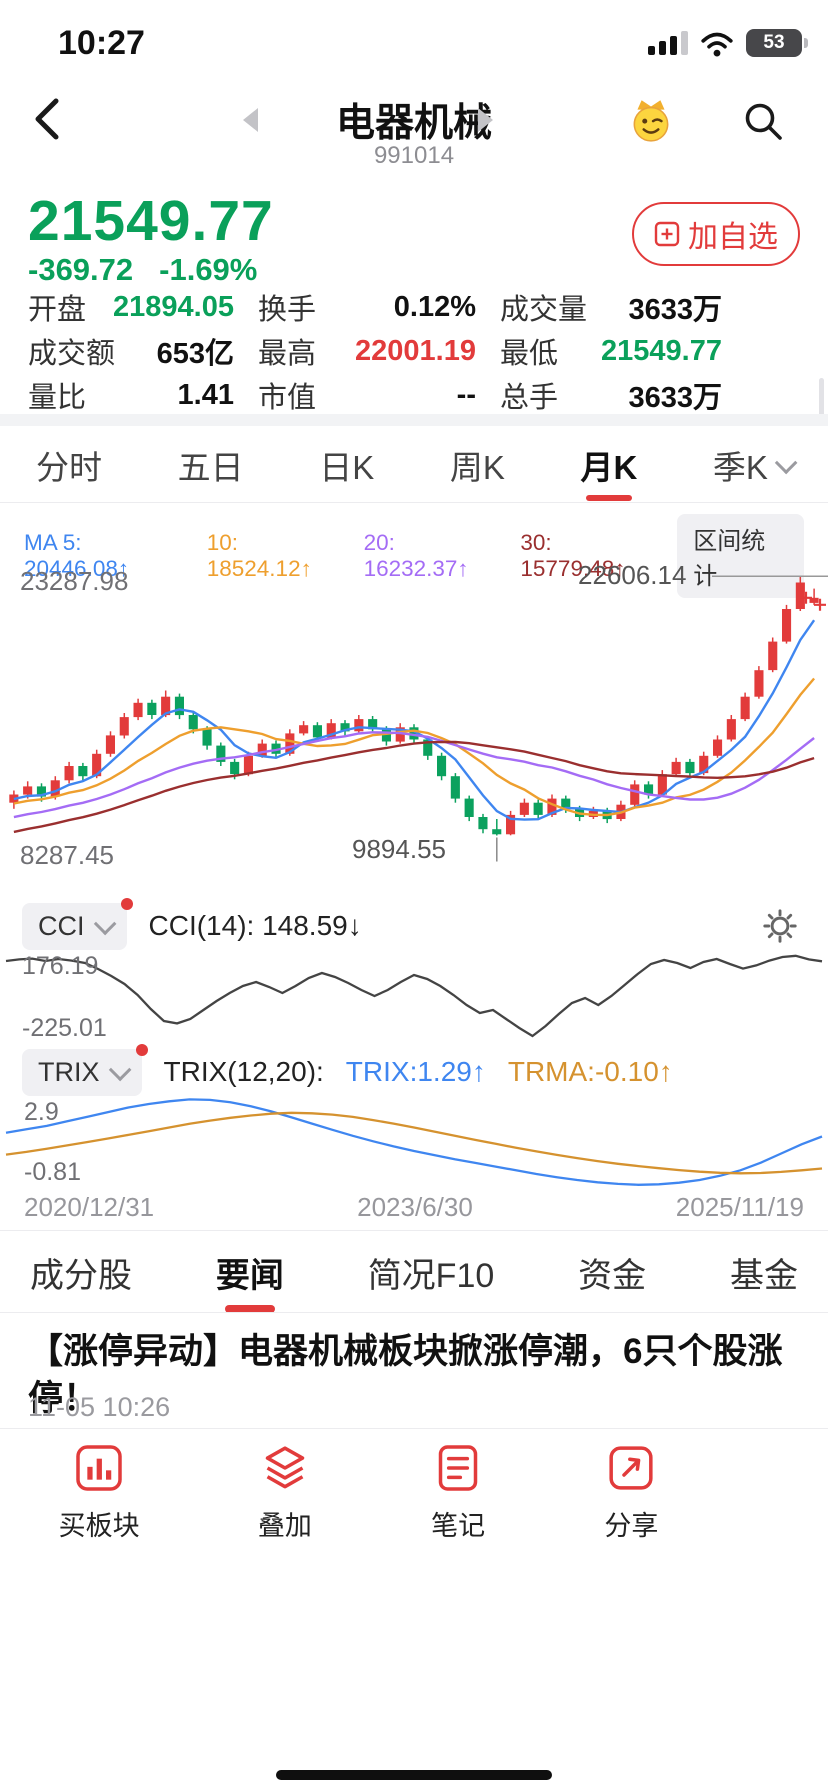 This screenshot has width=828, height=1792. I want to click on cci-selector: CCI, so click(77, 923).